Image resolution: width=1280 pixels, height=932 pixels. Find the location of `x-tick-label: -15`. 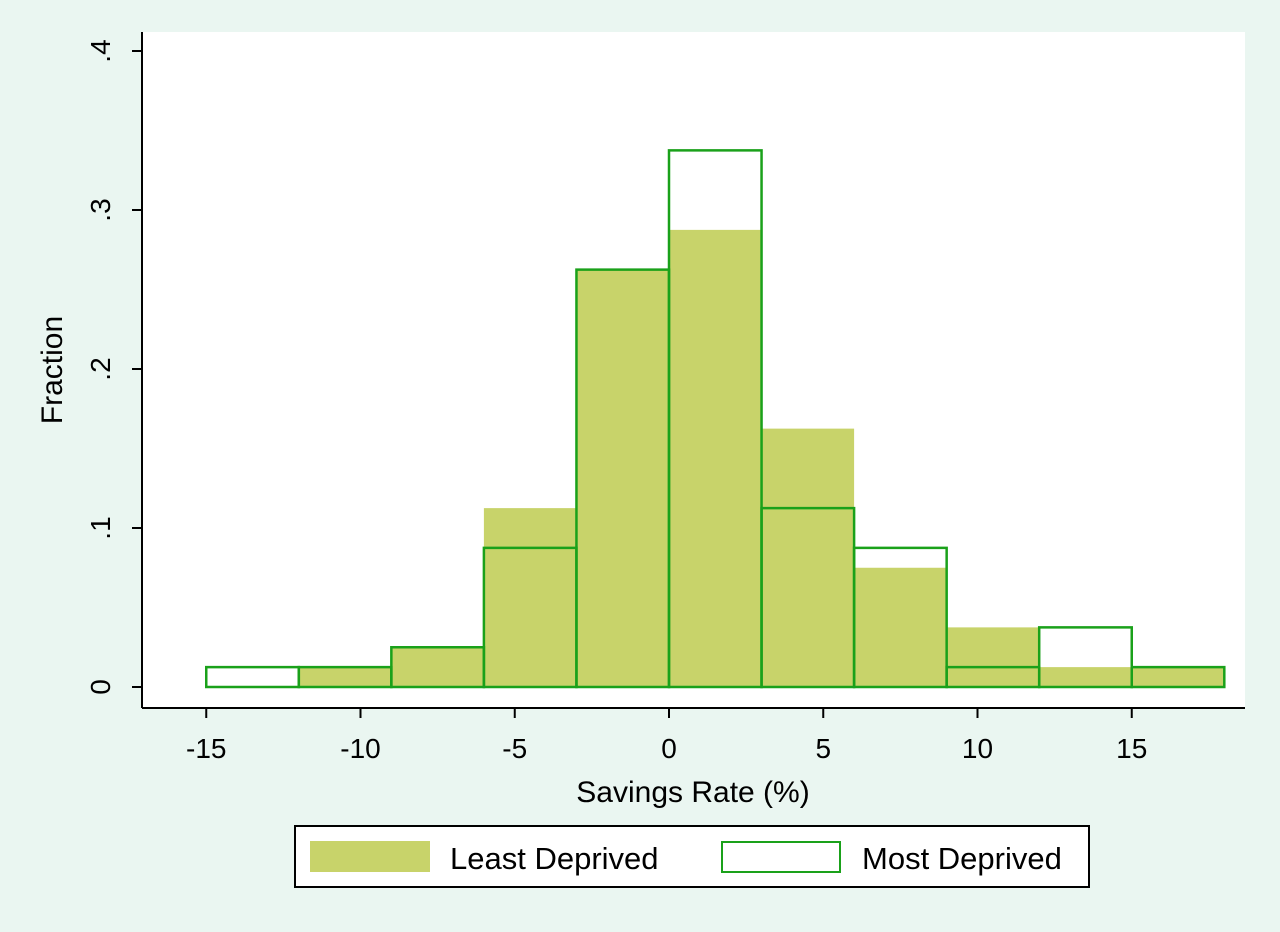

x-tick-label: -15 is located at coordinates (206, 748).